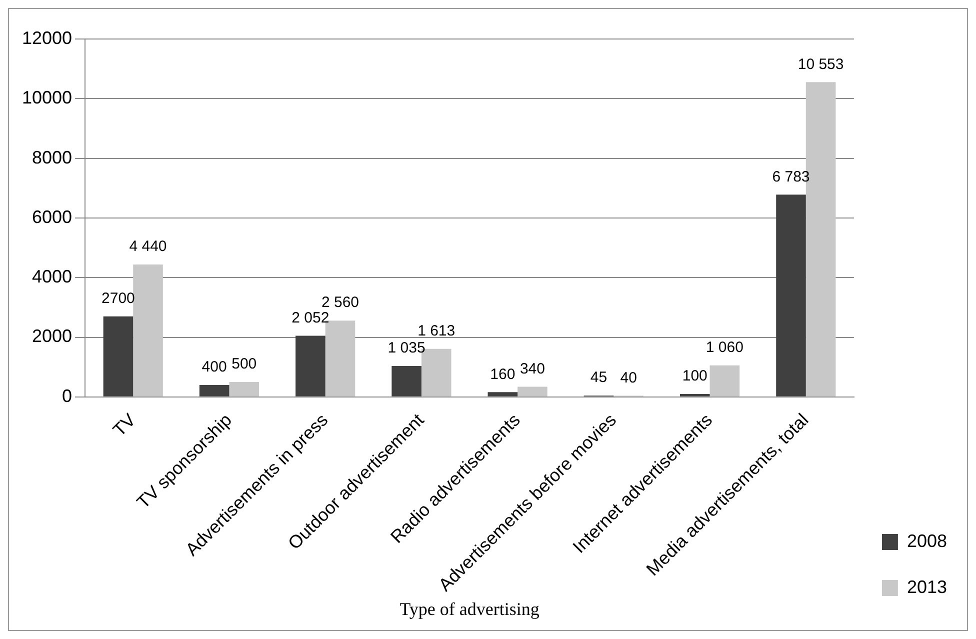 The width and height of the screenshot is (976, 639). I want to click on x-axis-title: Type of advertising, so click(470, 608).